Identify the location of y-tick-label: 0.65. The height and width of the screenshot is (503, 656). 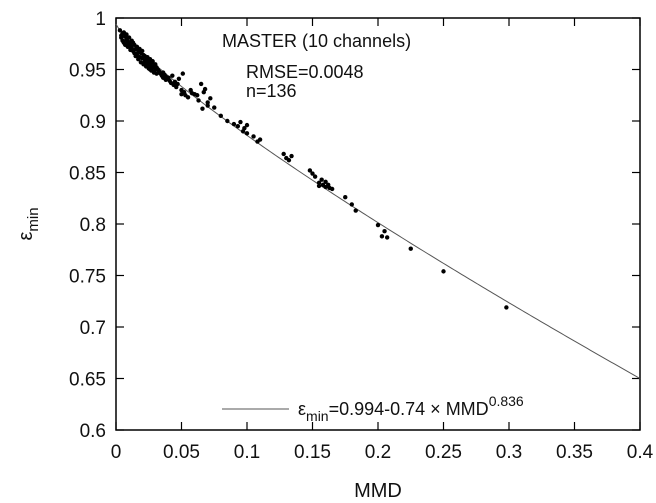
(87, 380).